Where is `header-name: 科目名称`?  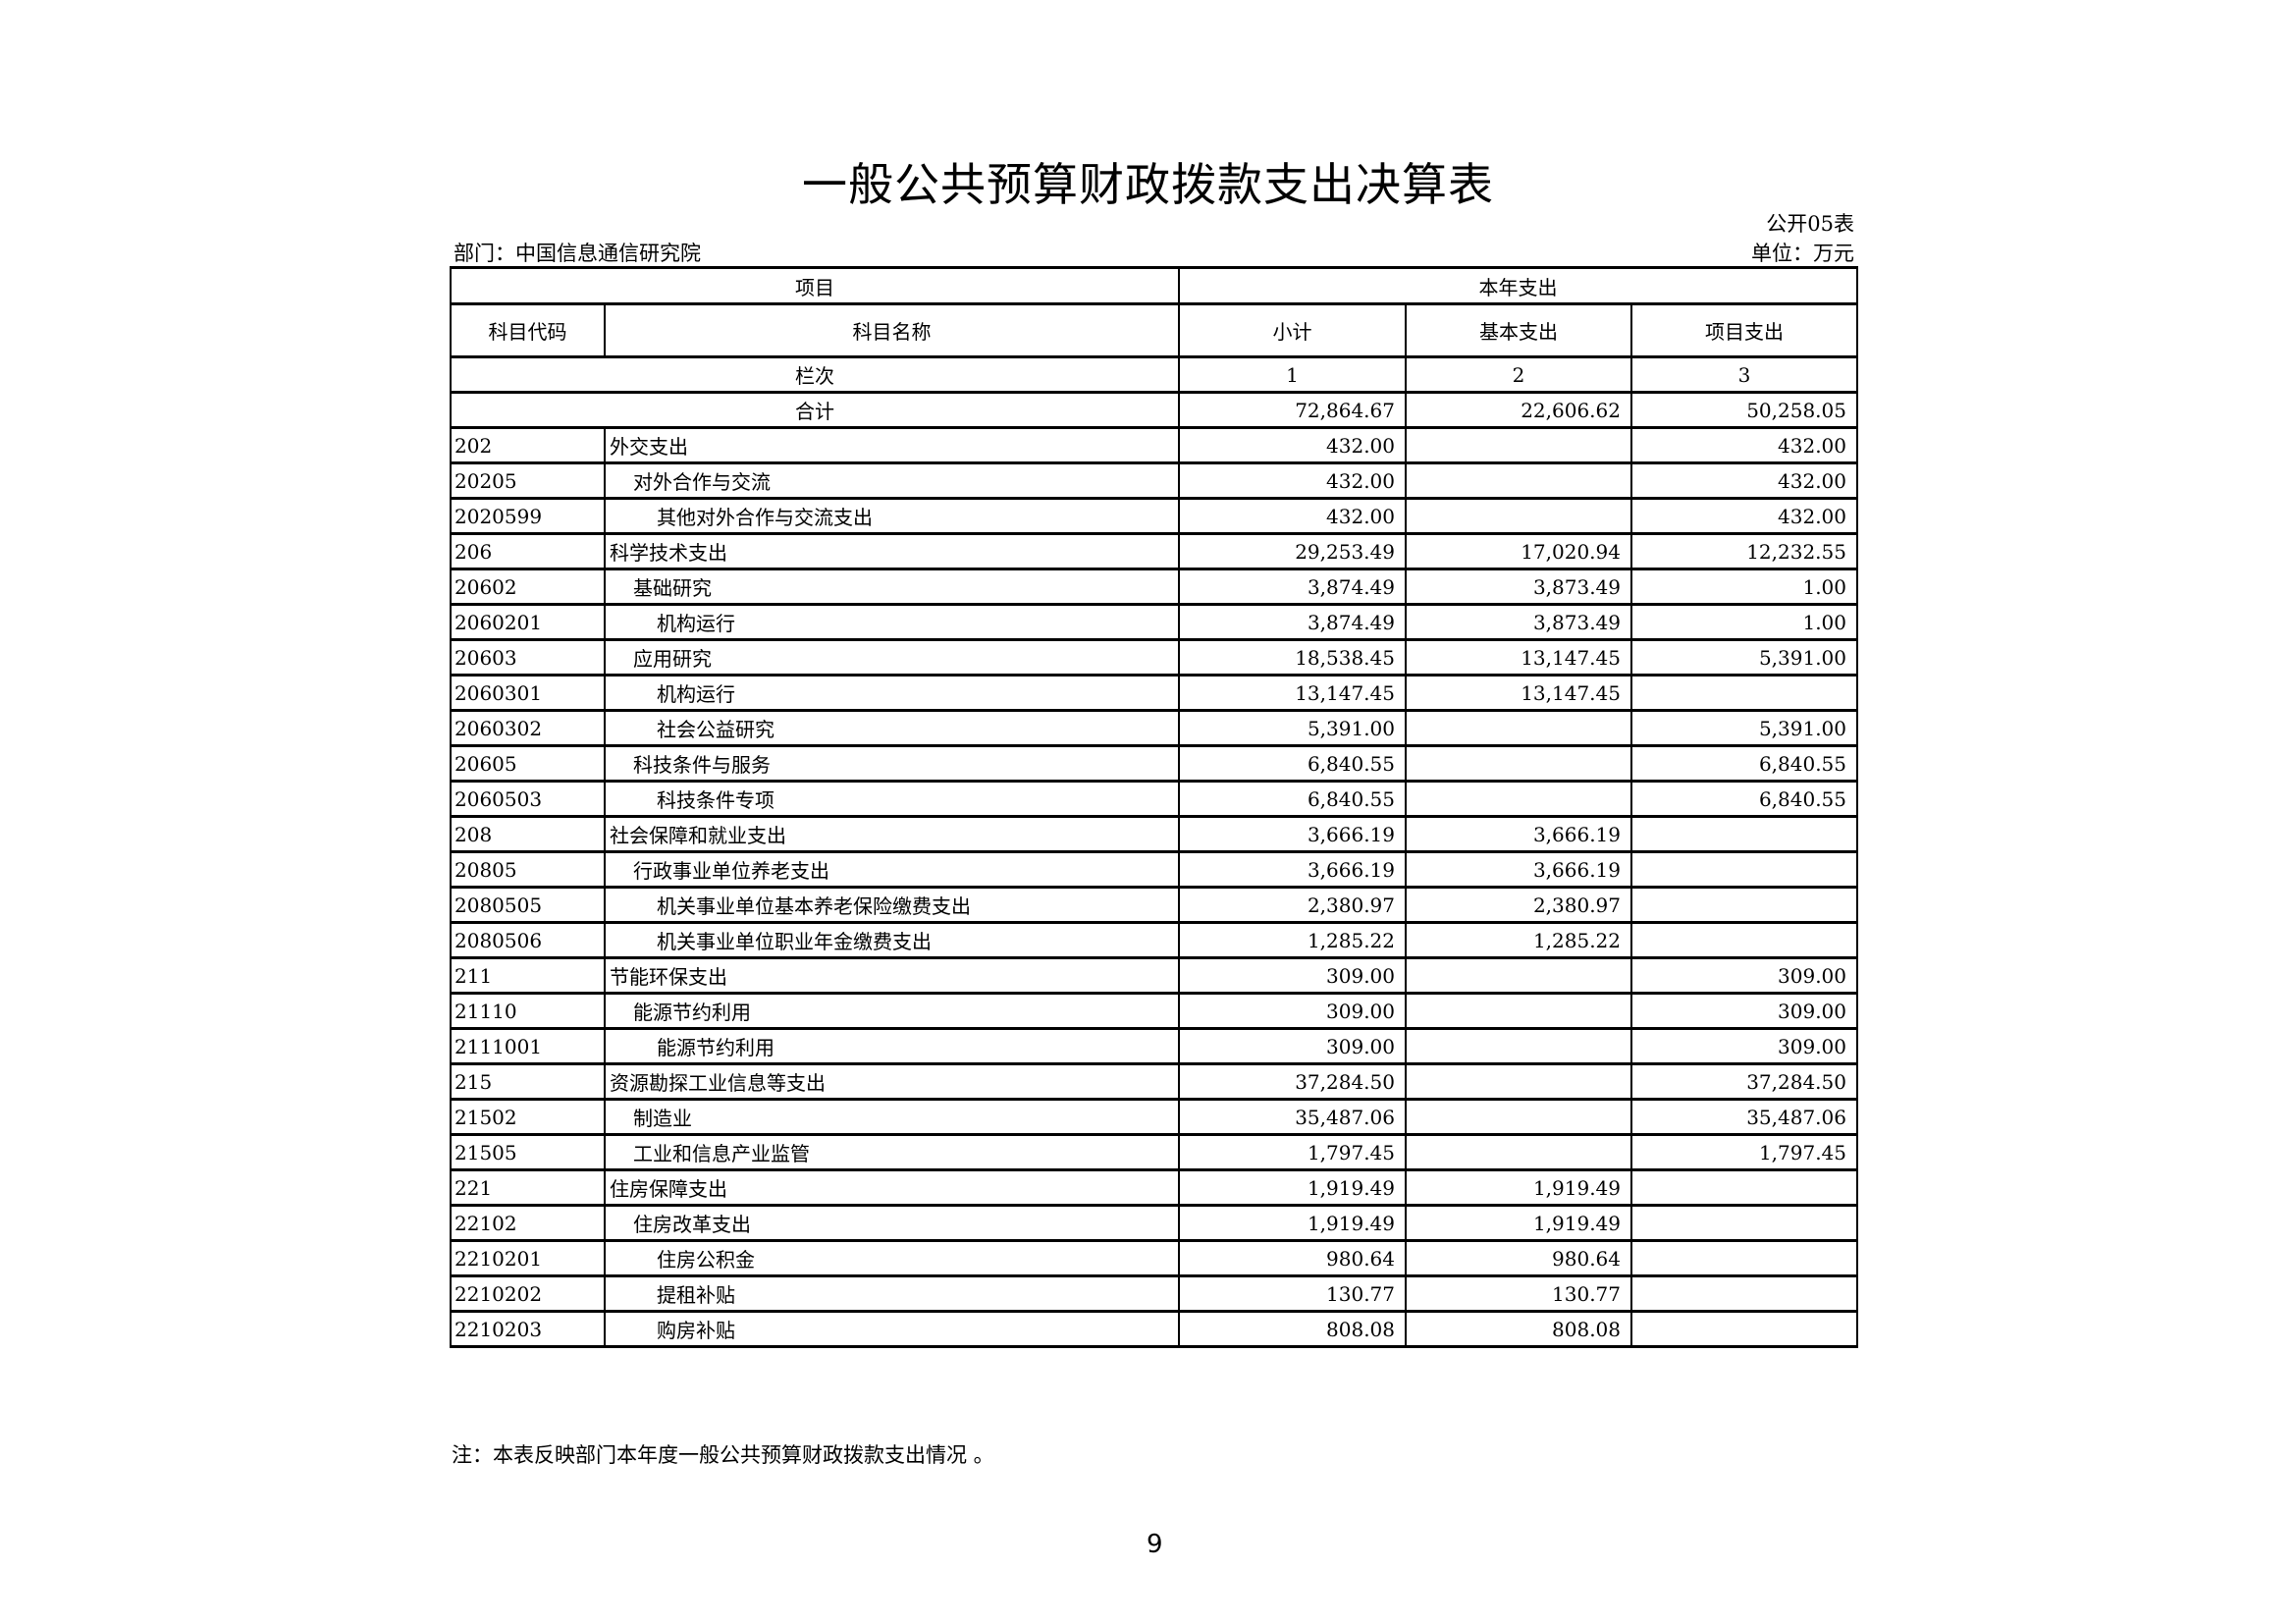
header-name: 科目名称 is located at coordinates (892, 330).